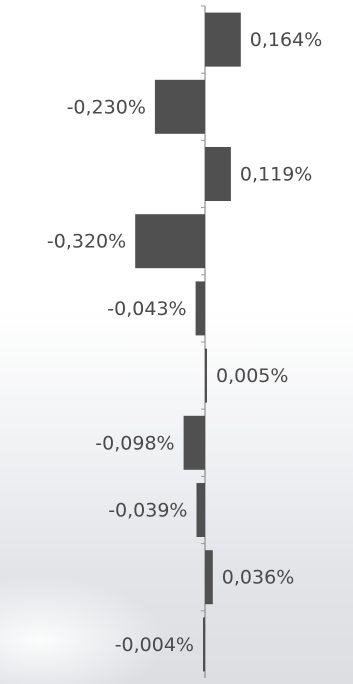 The width and height of the screenshot is (353, 684). What do you see at coordinates (134, 443) in the screenshot?
I see `data-label-6: -0,098%` at bounding box center [134, 443].